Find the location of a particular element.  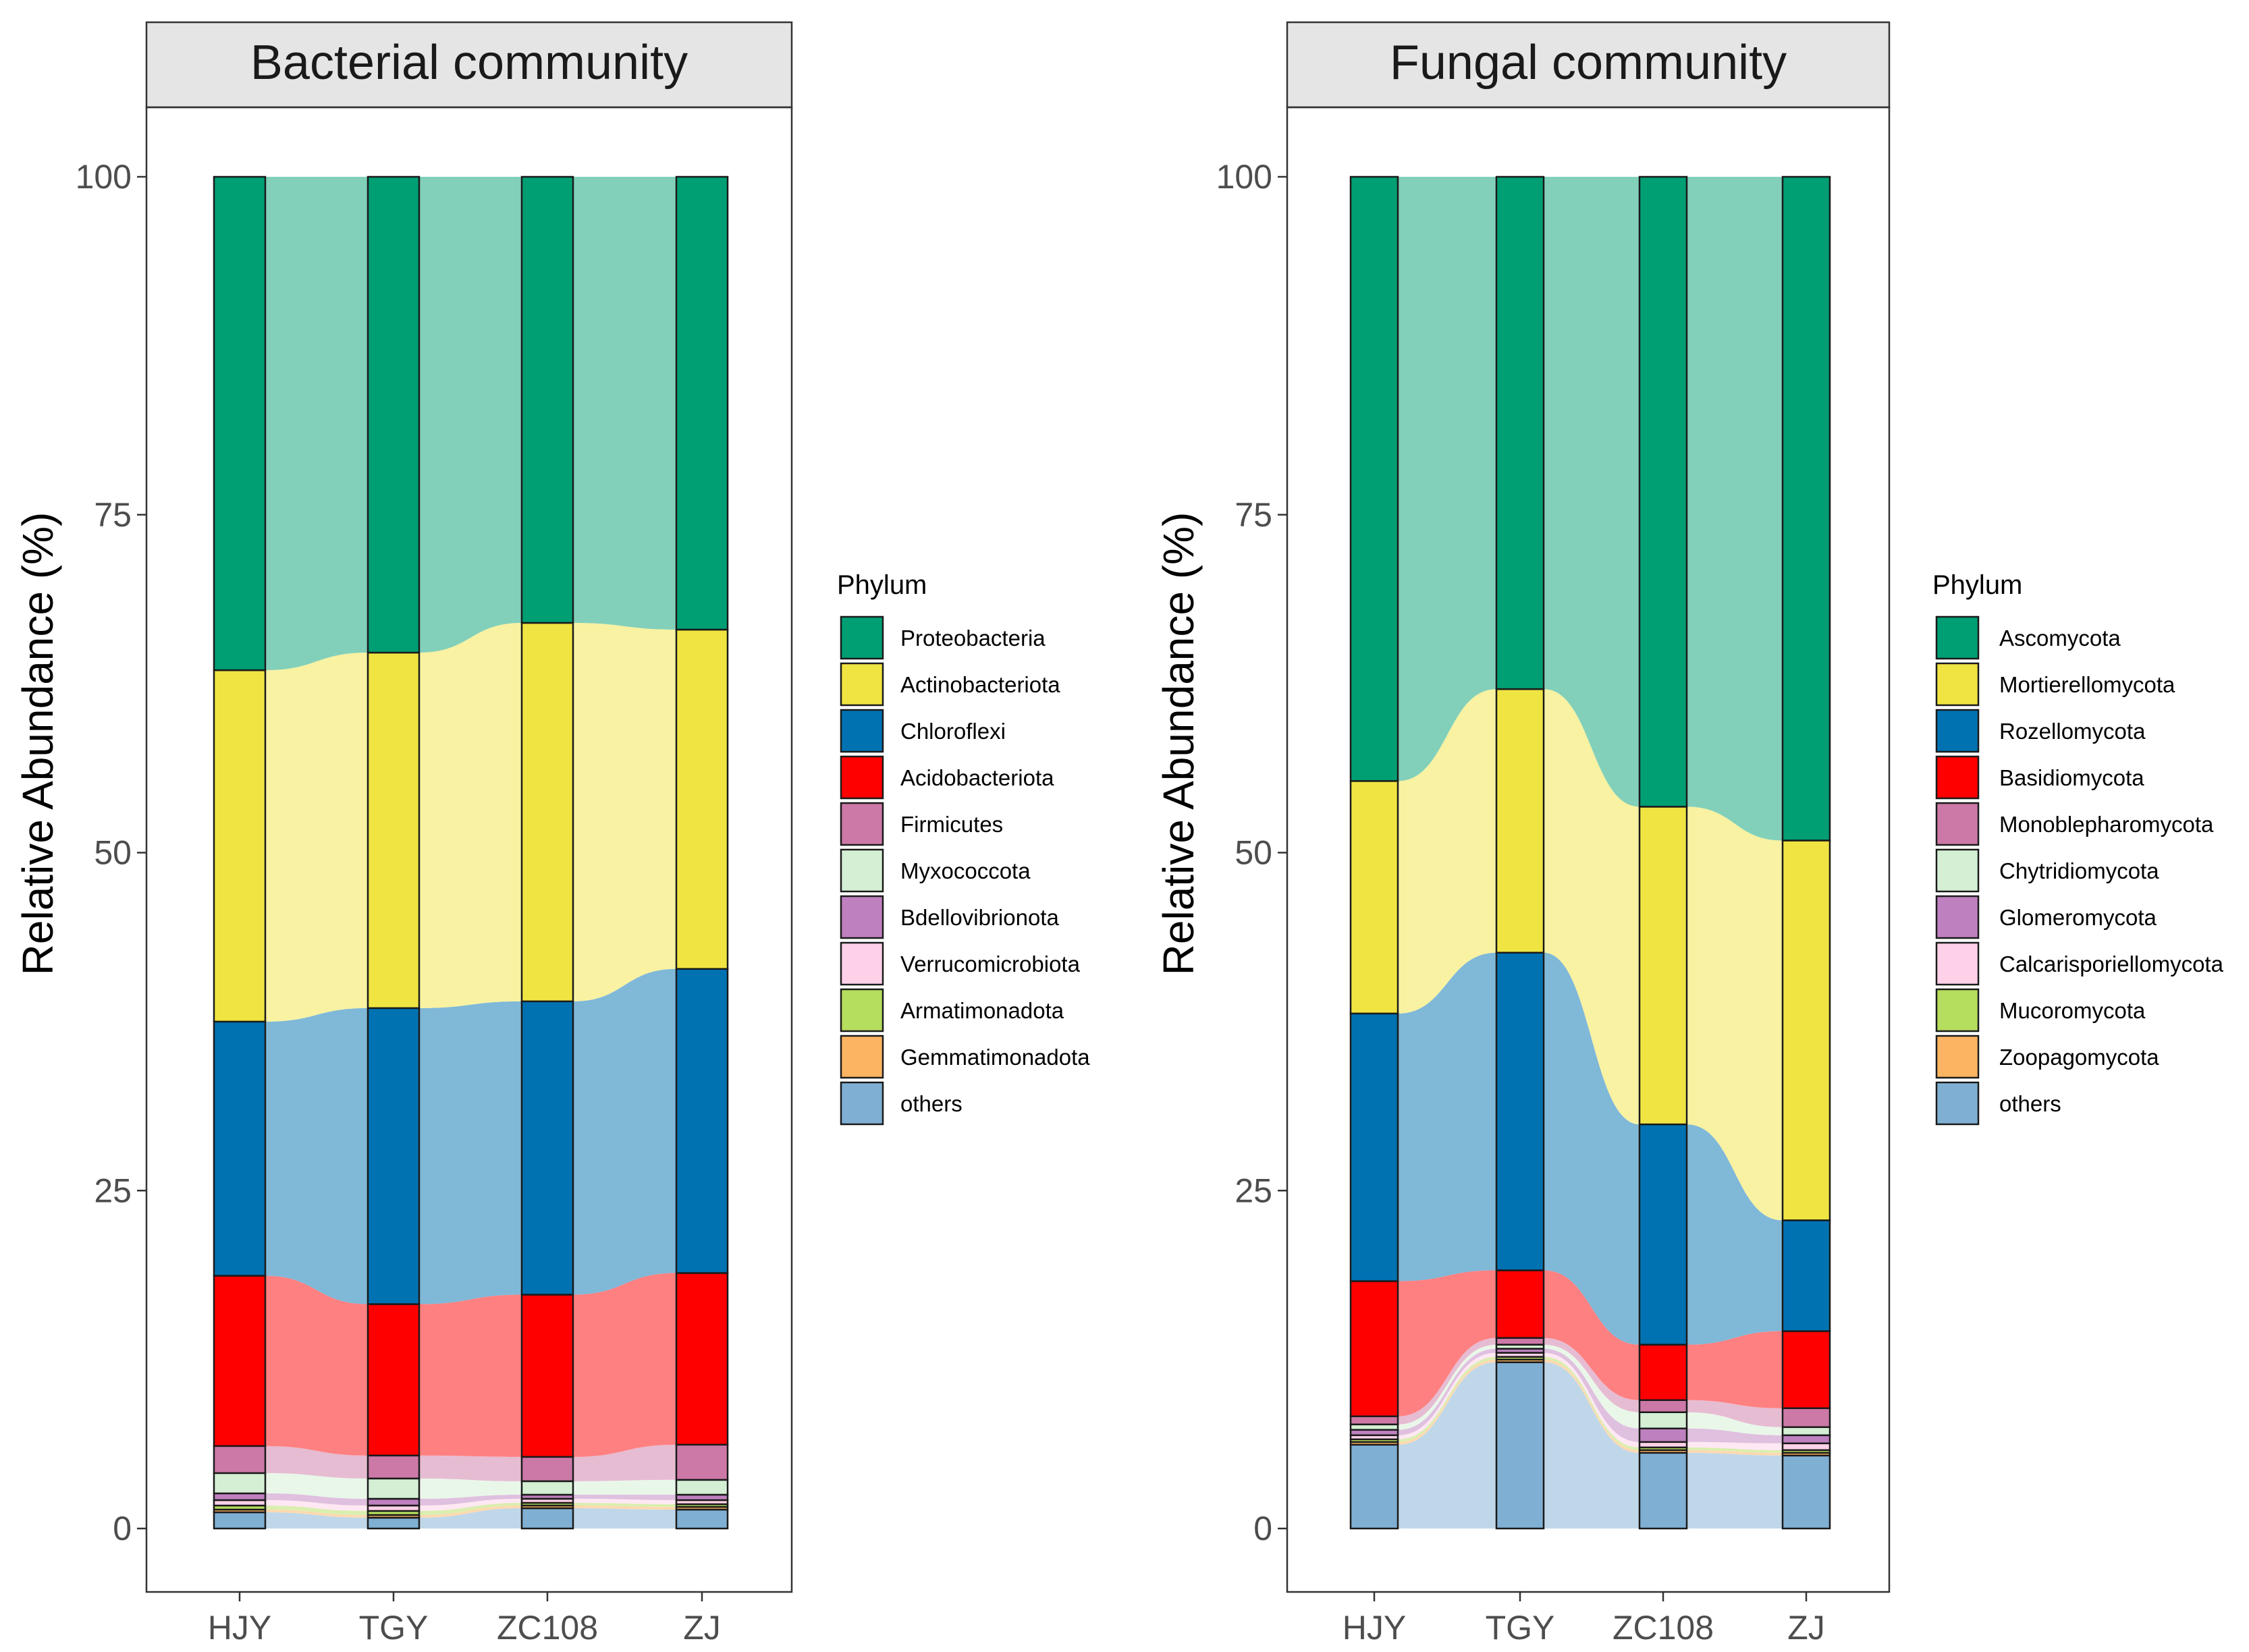

fungal-legend-label-mortierellomycota: Mortierellomycota is located at coordinates (2087, 684).